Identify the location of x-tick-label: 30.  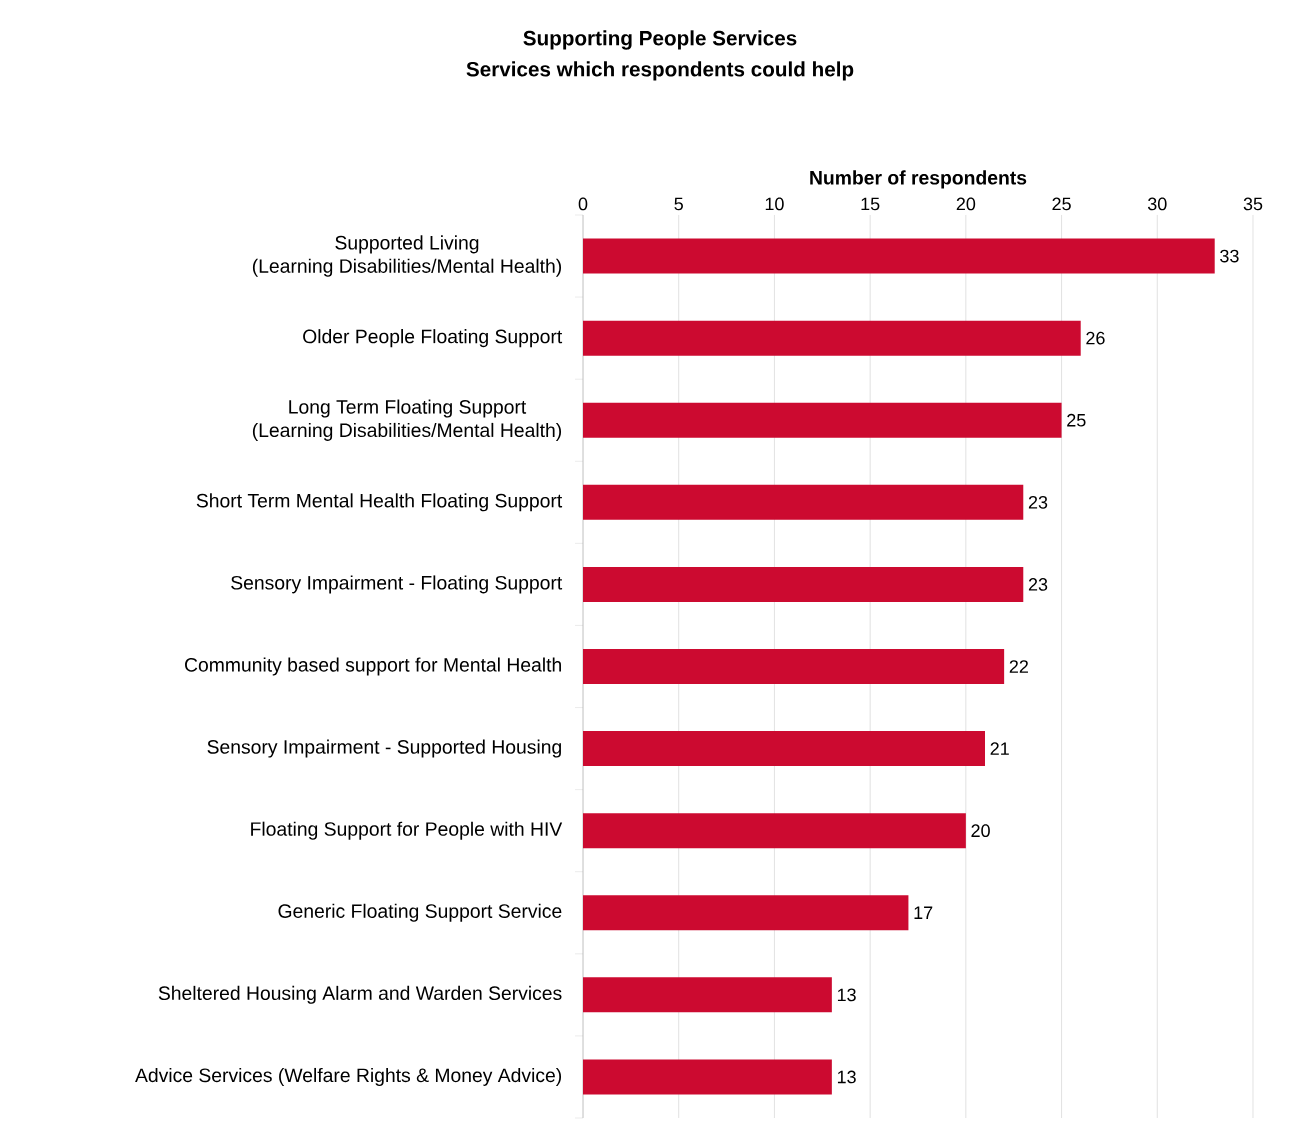
(1157, 204).